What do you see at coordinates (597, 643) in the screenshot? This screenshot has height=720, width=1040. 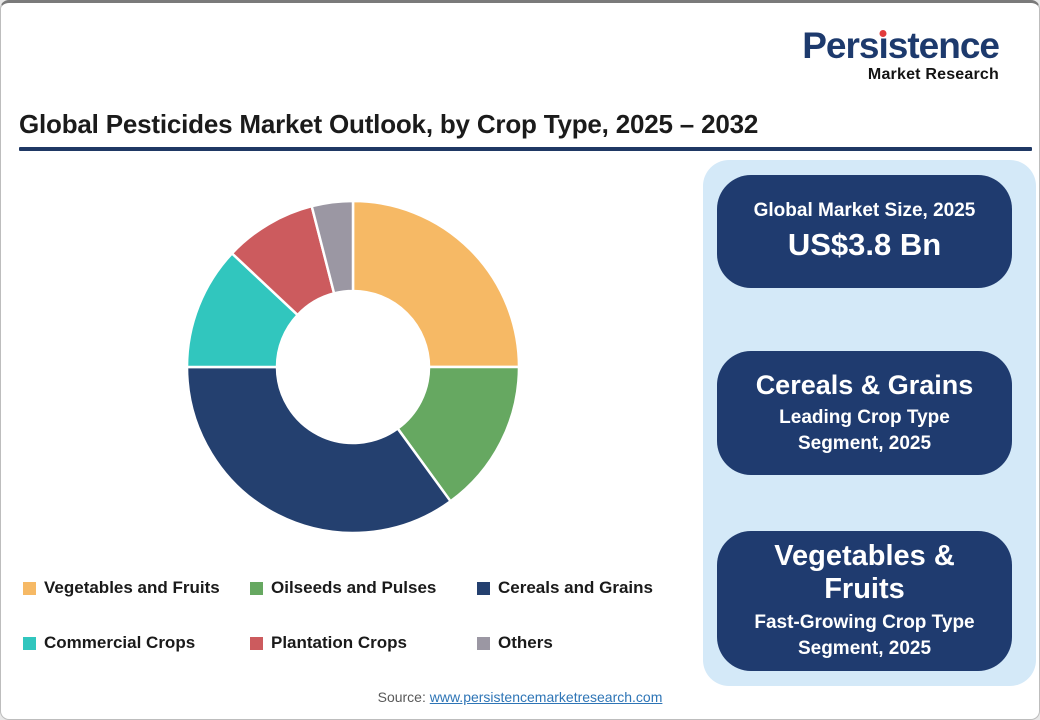 I see `legend-item-others: Others` at bounding box center [597, 643].